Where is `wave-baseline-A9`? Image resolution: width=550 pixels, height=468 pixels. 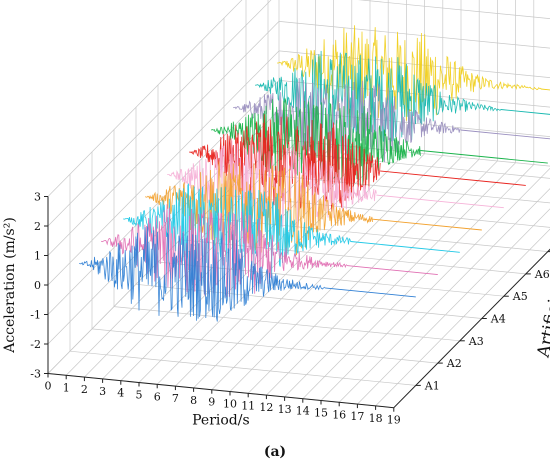
wave-baseline-A9 is located at coordinates (525, 112).